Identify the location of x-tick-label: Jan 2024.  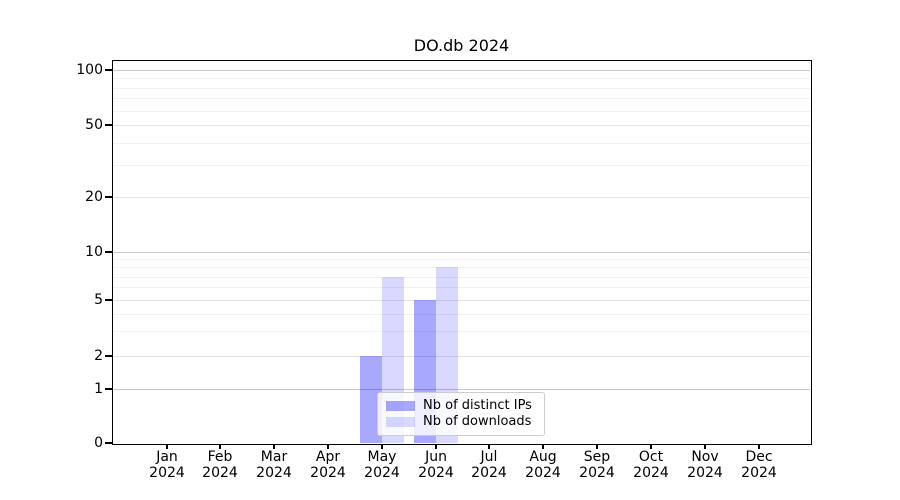
(167, 465).